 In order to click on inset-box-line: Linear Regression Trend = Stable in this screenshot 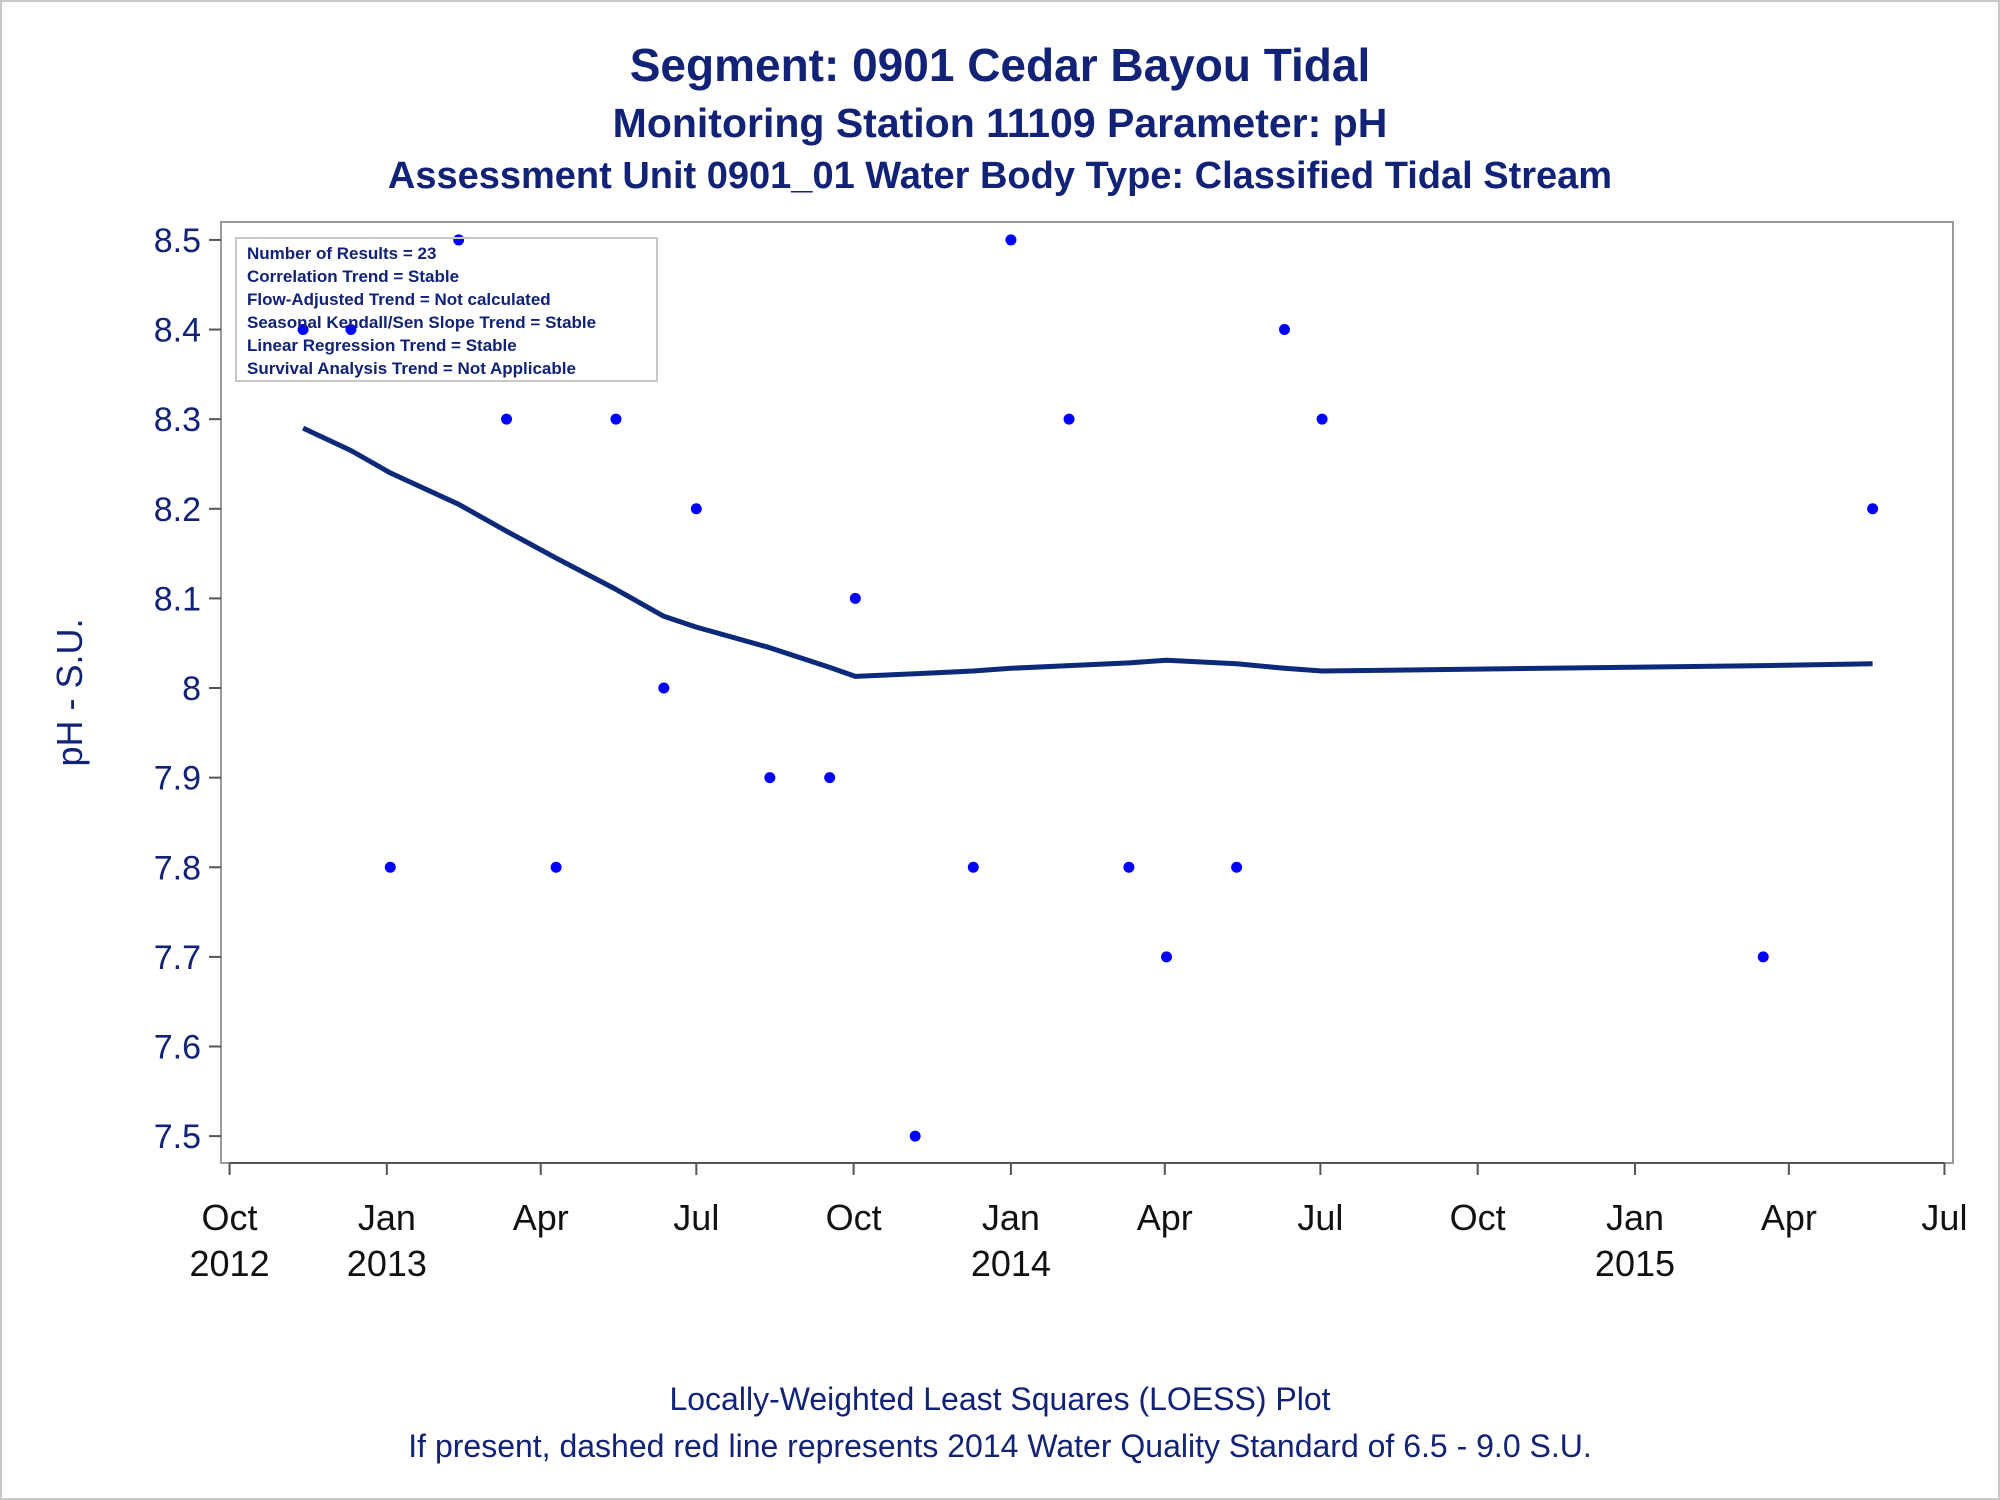, I will do `click(382, 345)`.